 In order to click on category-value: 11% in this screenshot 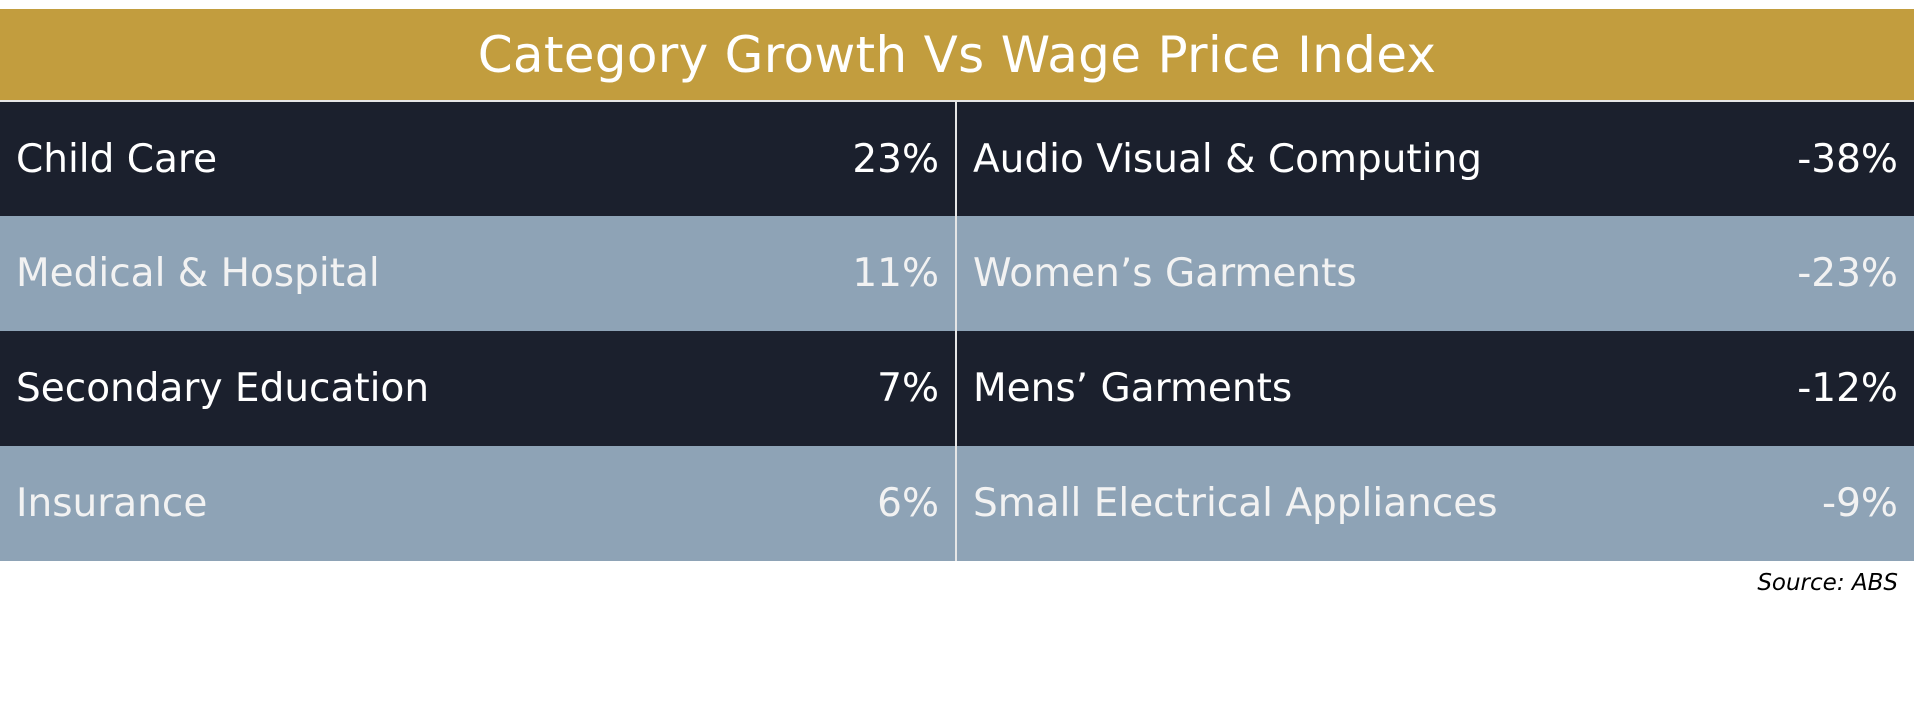, I will do `click(895, 273)`.